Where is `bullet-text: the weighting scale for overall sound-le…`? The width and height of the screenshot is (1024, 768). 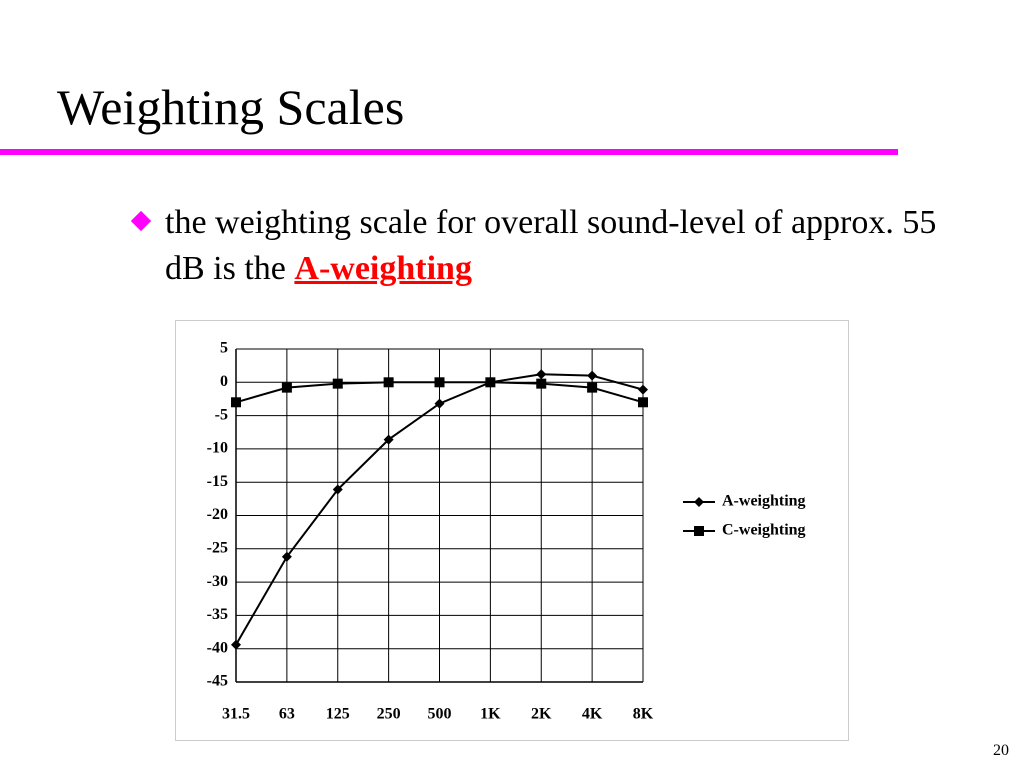
bullet-text: the weighting scale for overall sound-le… is located at coordinates (565, 246).